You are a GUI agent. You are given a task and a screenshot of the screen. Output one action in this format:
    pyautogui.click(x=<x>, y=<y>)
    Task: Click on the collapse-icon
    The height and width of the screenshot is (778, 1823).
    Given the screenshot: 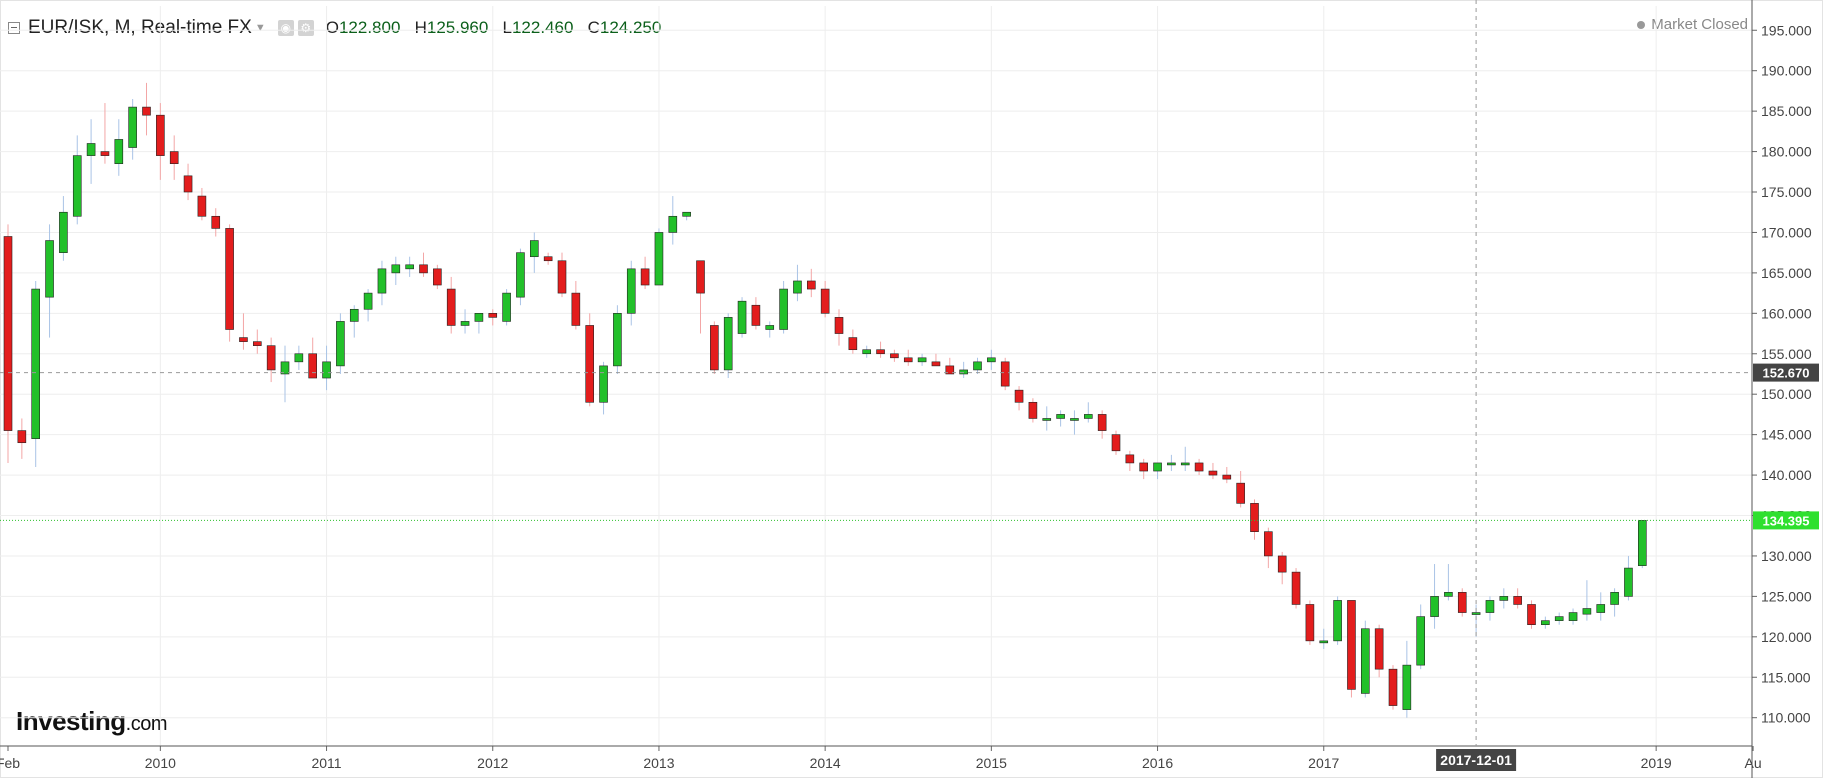 What is the action you would take?
    pyautogui.click(x=14, y=28)
    